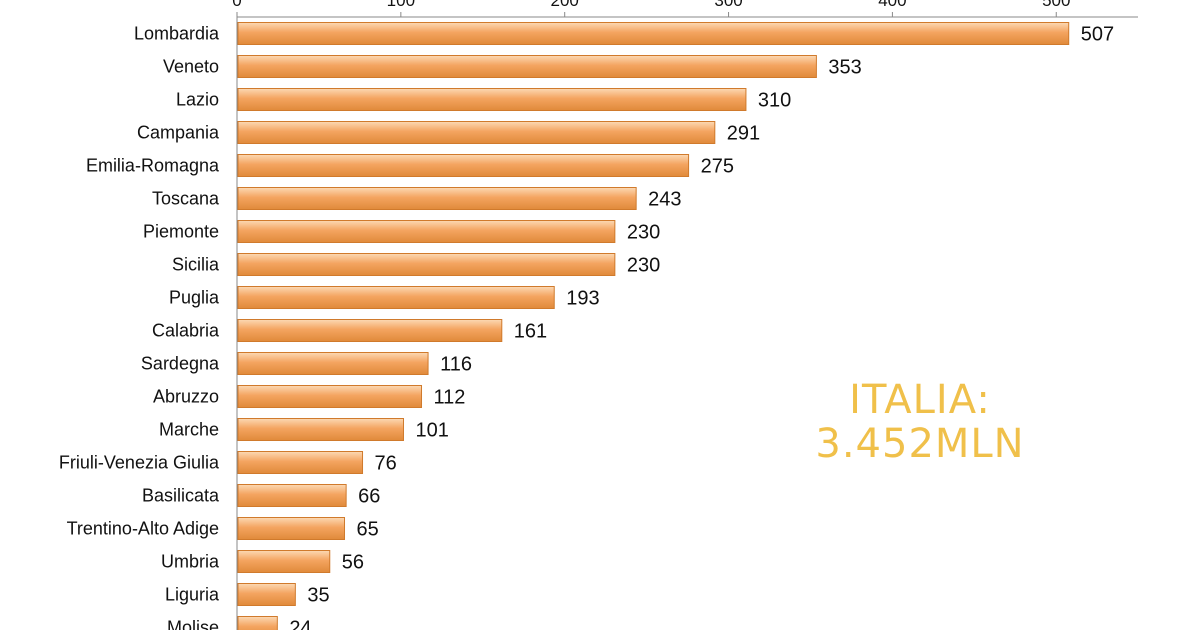 The image size is (1200, 635). Describe the element at coordinates (437, 198) in the screenshot. I see `bar-toscana` at that location.